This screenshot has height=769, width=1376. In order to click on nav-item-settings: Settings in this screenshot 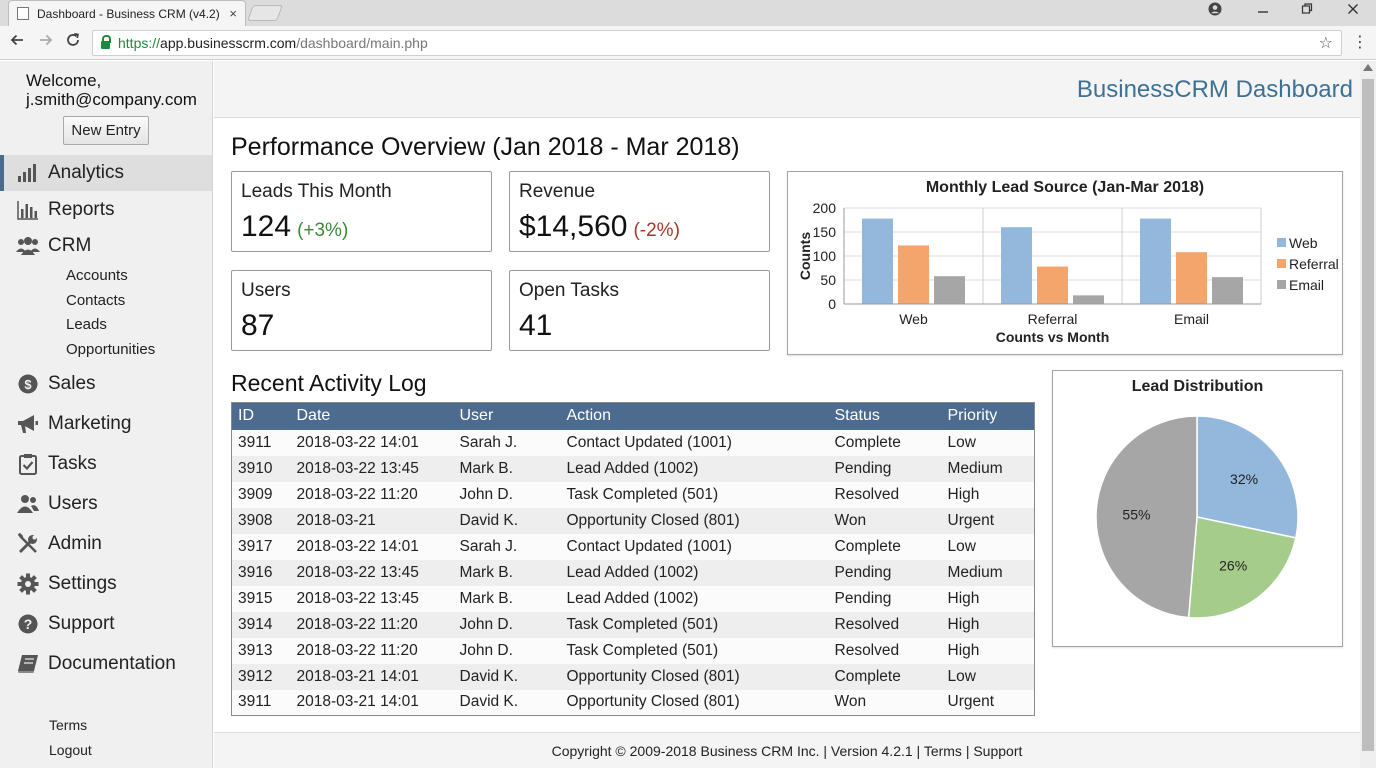, I will do `click(106, 584)`.